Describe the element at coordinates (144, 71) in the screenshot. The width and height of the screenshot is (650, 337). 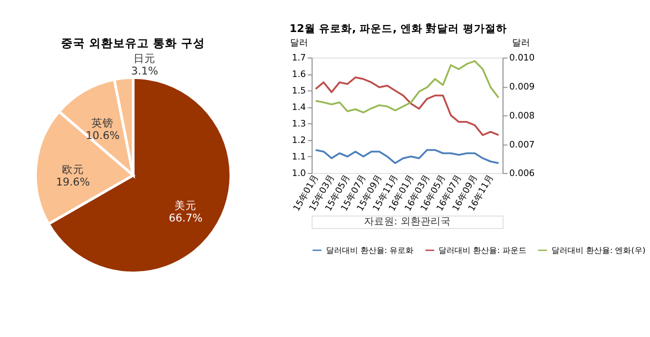
I see `data-label: 3.1%` at that location.